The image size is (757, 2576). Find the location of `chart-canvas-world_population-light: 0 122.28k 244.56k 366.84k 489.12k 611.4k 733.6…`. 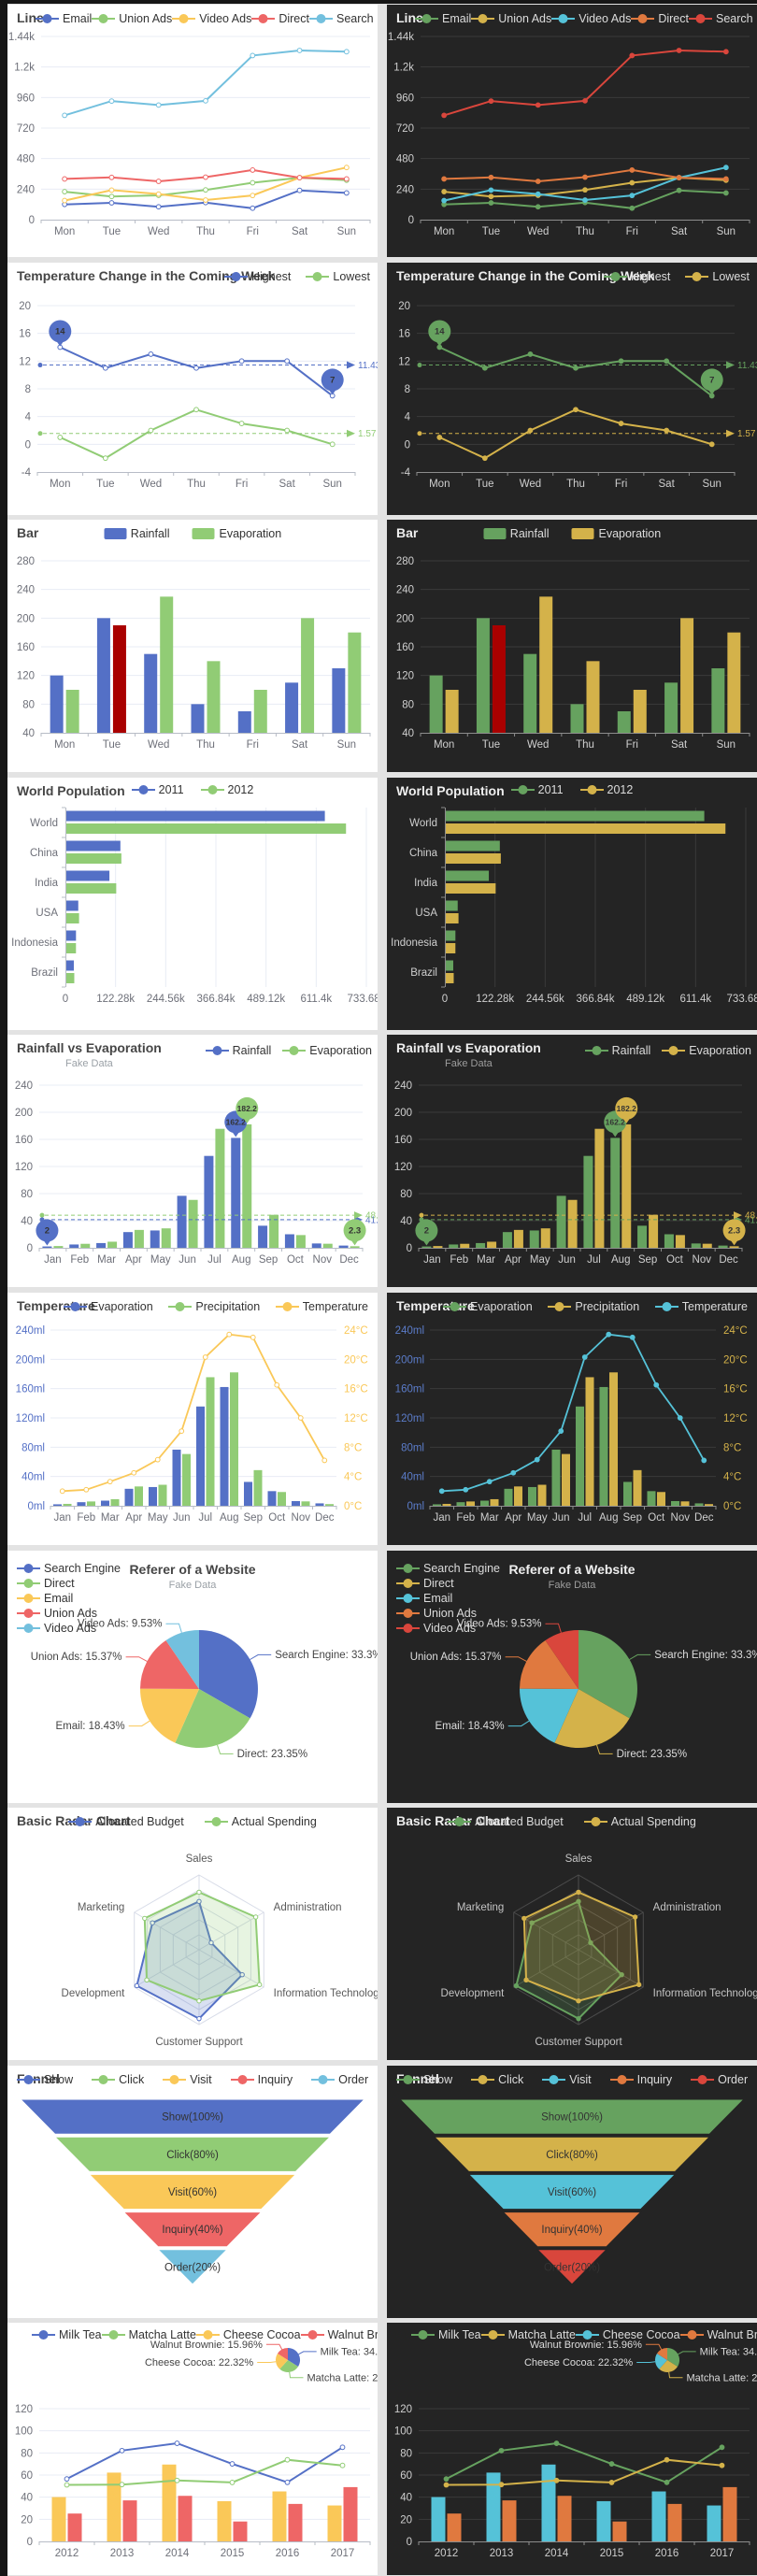

chart-canvas-world_population-light: 0 122.28k 244.56k 366.84k 489.12k 611.4k 733.6… is located at coordinates (192, 904).